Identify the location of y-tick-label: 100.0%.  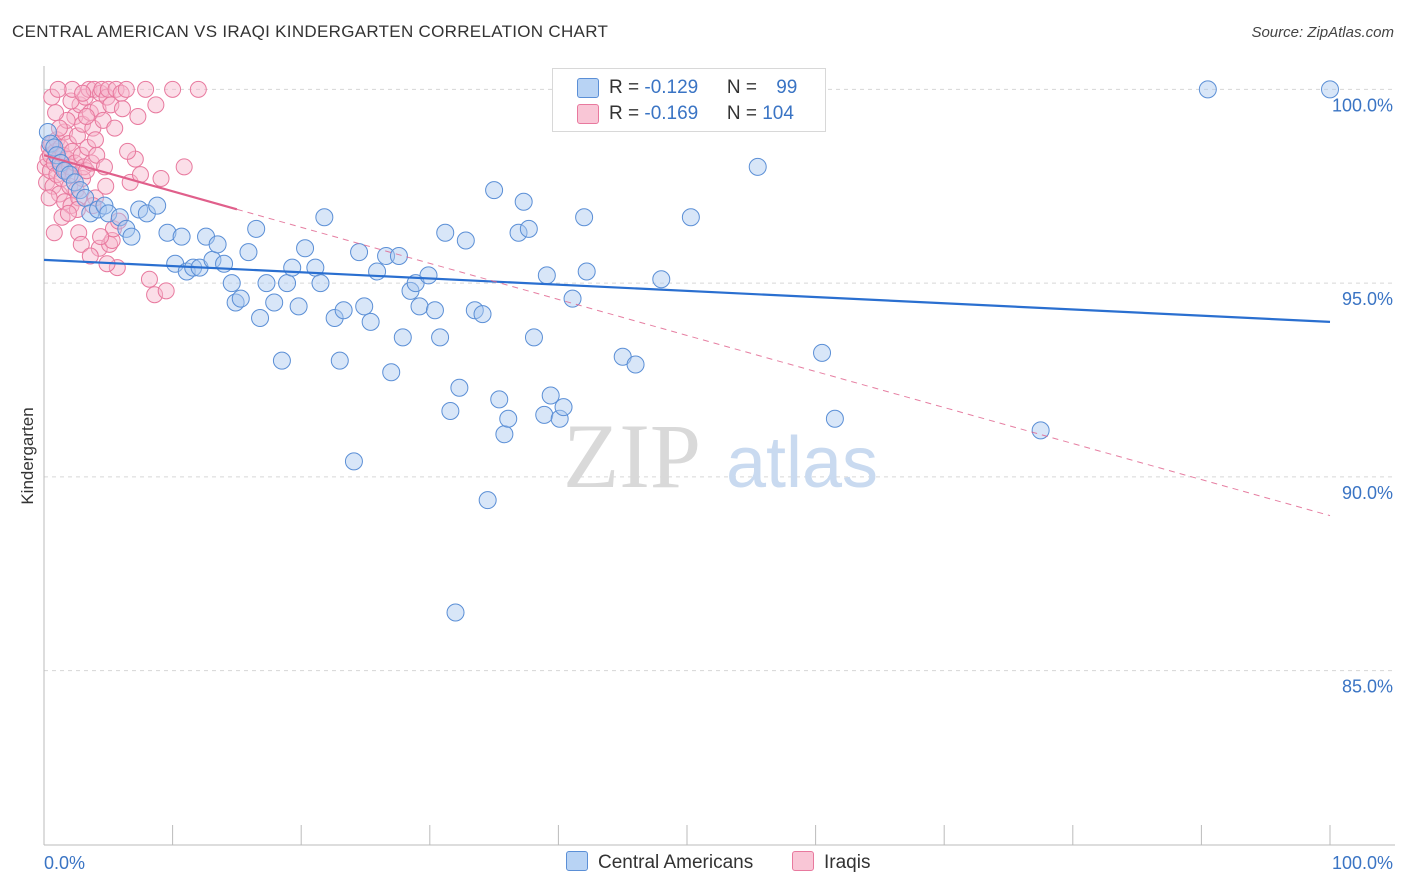
(1362, 105).